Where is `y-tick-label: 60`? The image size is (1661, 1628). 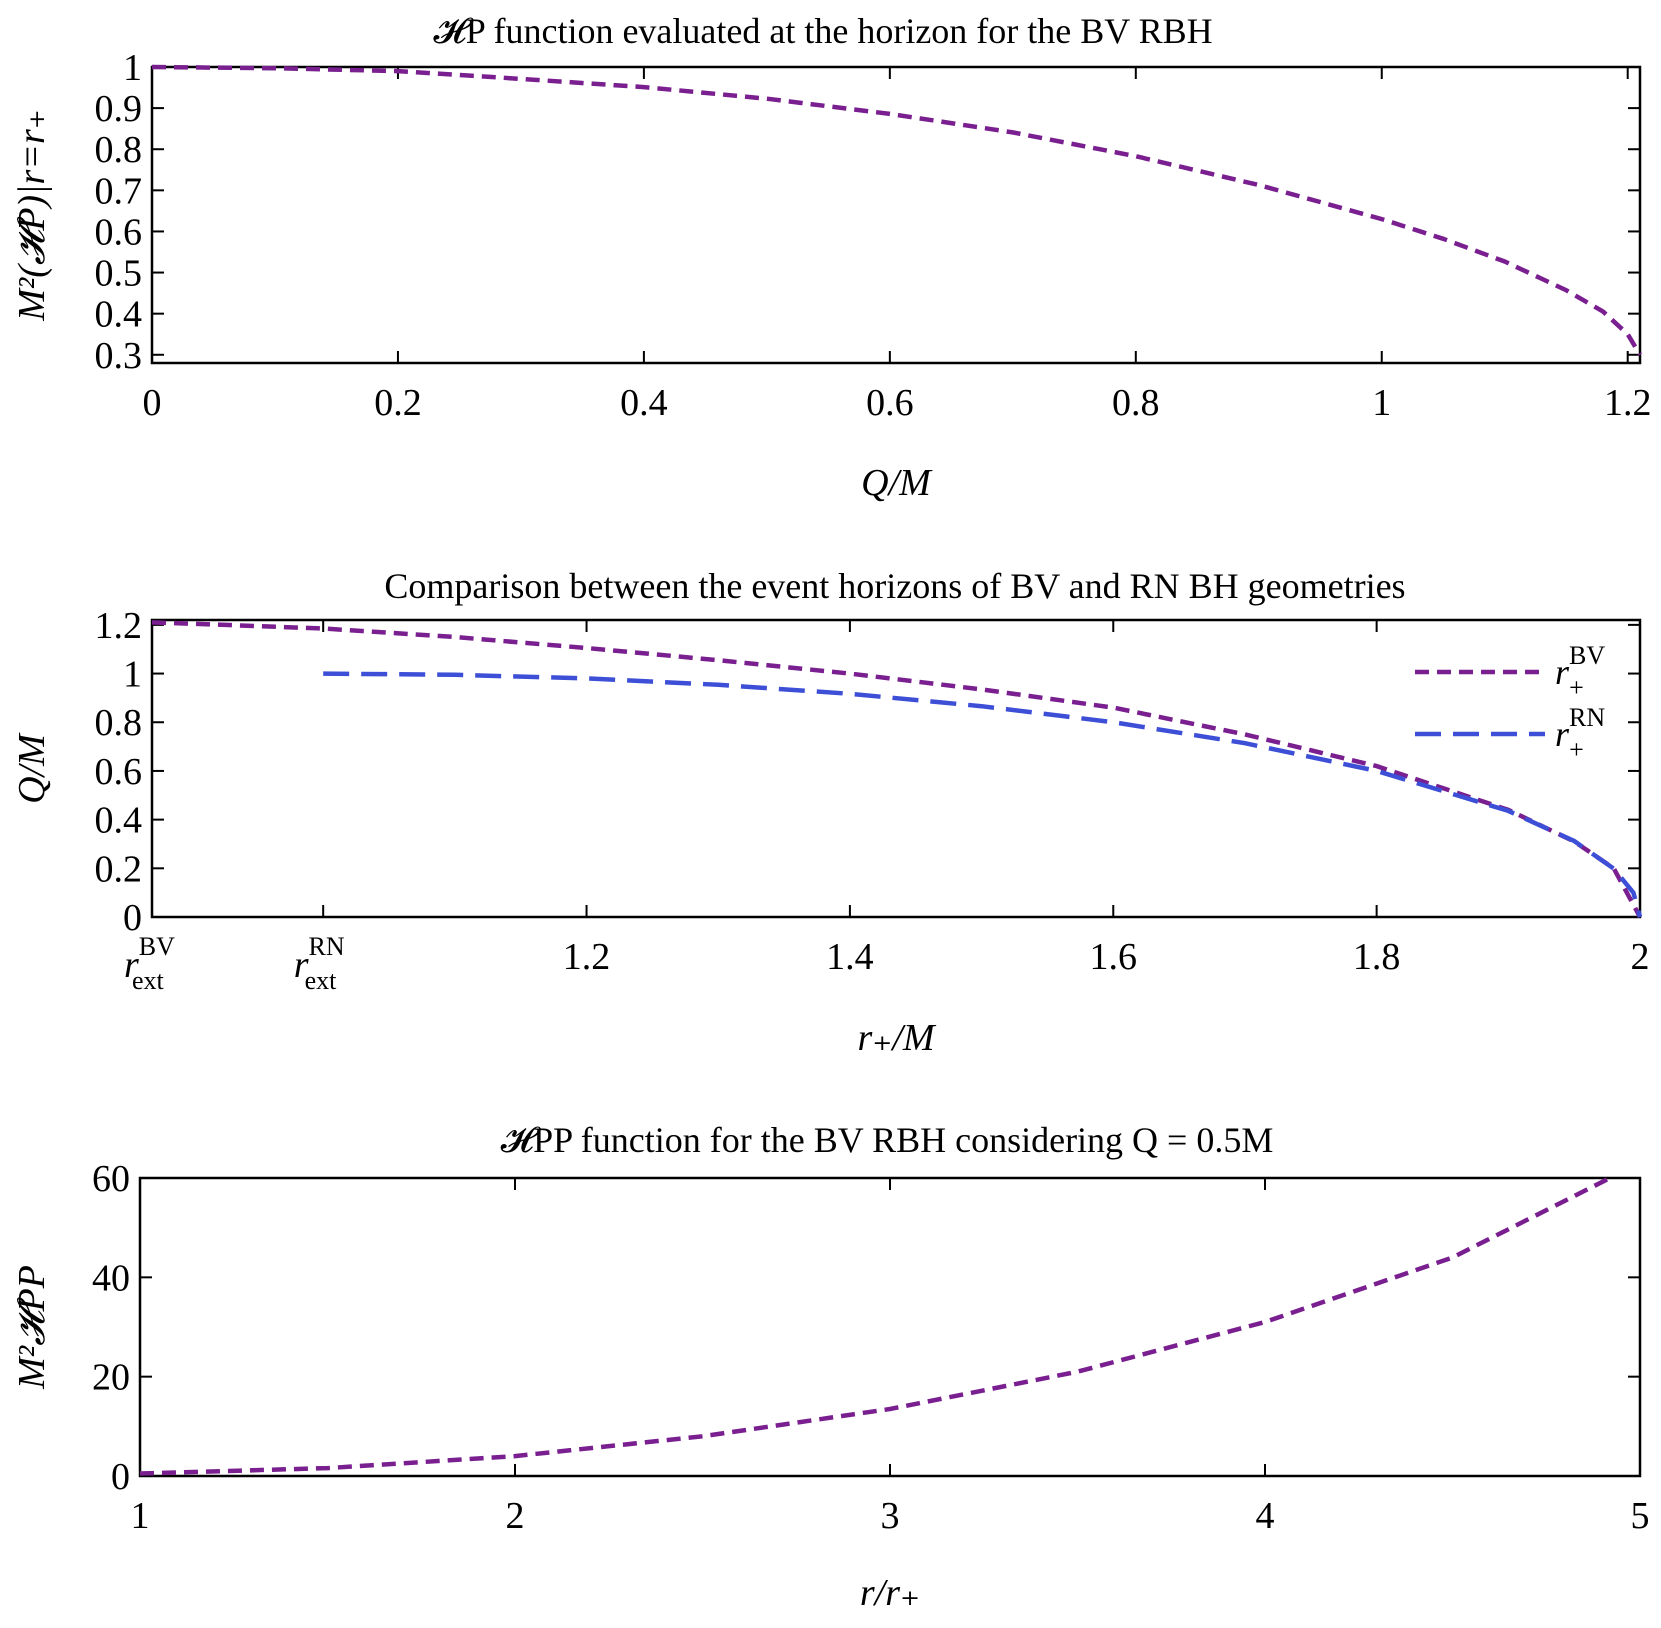
y-tick-label: 60 is located at coordinates (111, 1179).